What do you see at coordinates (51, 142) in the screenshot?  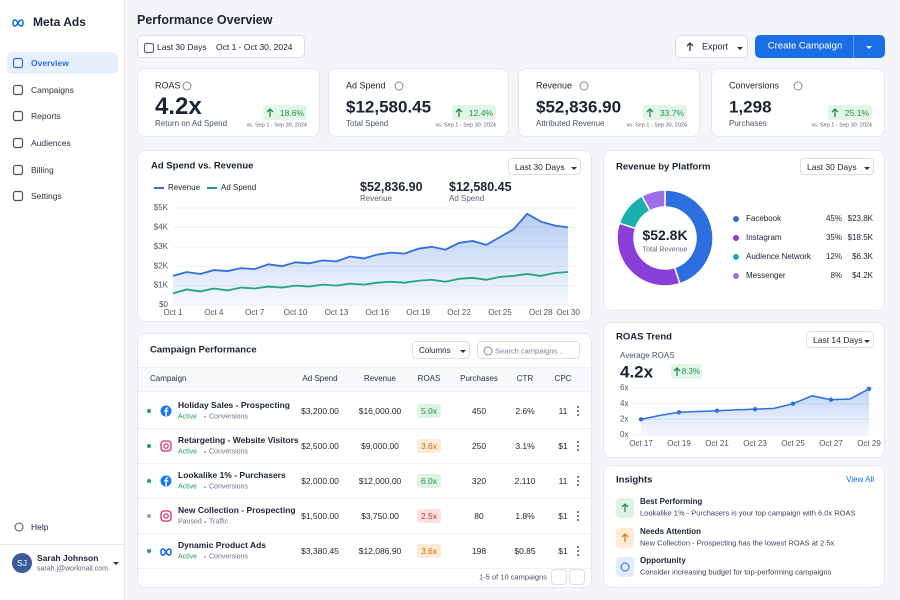 I see `nav-item: Audiences` at bounding box center [51, 142].